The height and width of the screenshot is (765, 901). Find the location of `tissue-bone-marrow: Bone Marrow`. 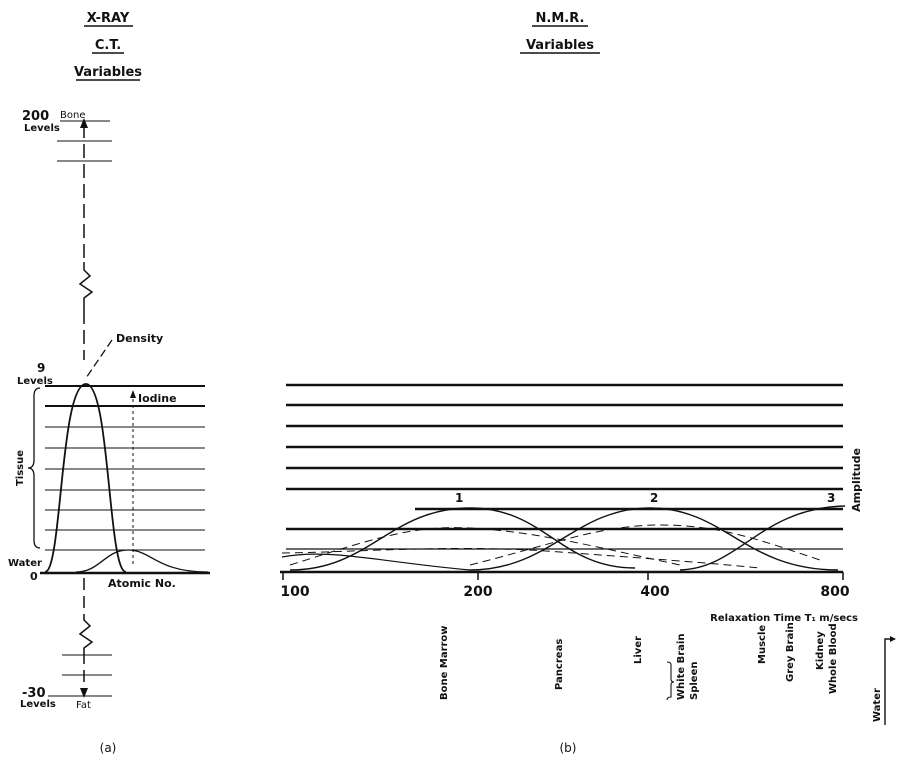

tissue-bone-marrow: Bone Marrow is located at coordinates (444, 662).